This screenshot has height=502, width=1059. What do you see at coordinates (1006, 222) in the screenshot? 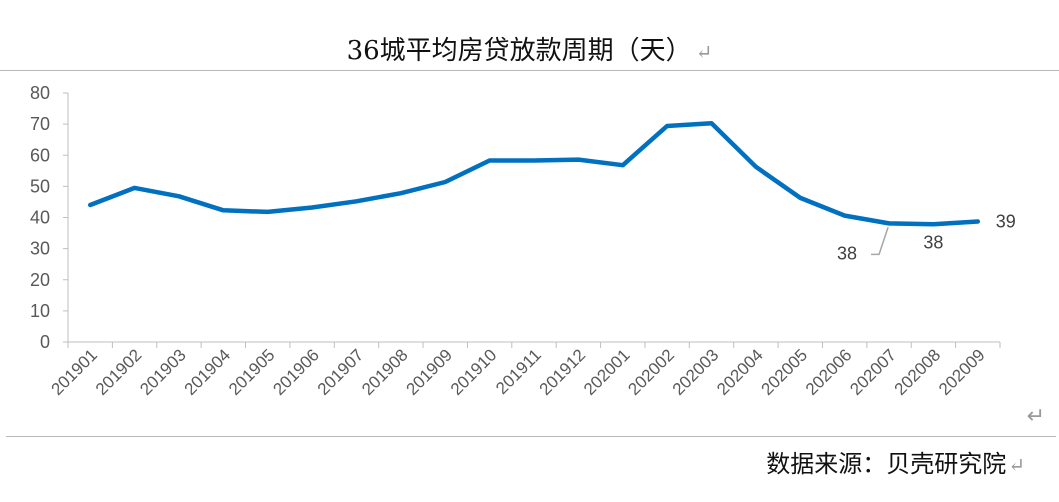
I see `data-label: 39` at bounding box center [1006, 222].